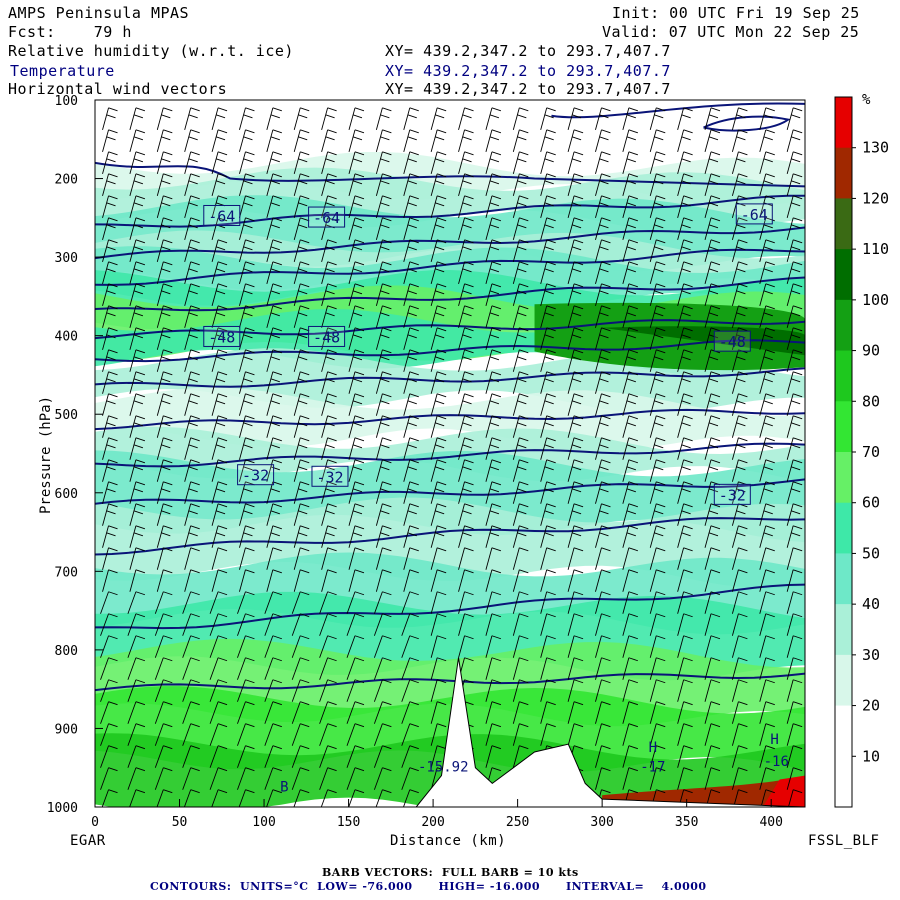  I want to click on colorbar-tick-label: 110, so click(875, 249).